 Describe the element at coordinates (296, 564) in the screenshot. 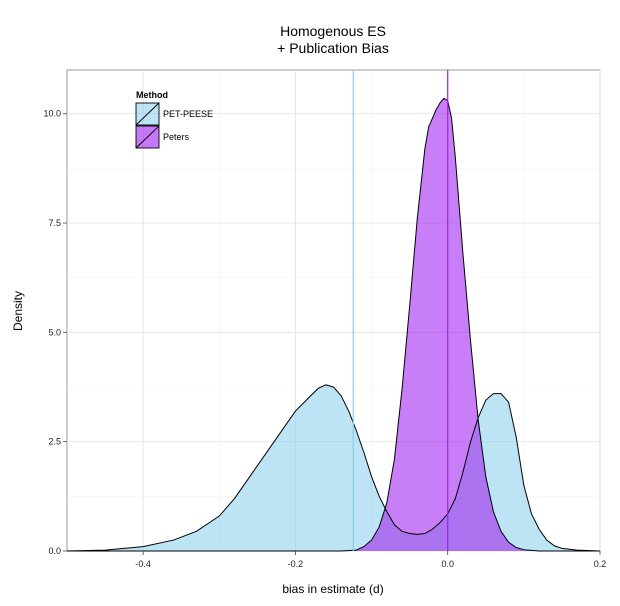

I see `x-tick-label: -0.2` at that location.